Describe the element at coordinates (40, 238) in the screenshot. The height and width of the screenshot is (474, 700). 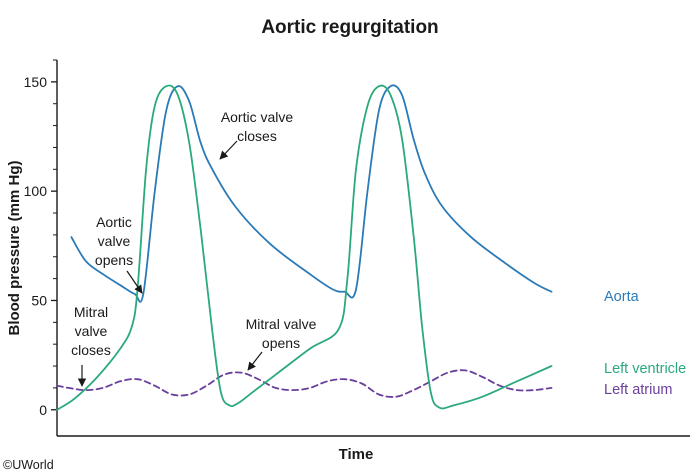
I see `y-ticks: 0 50 100 150` at that location.